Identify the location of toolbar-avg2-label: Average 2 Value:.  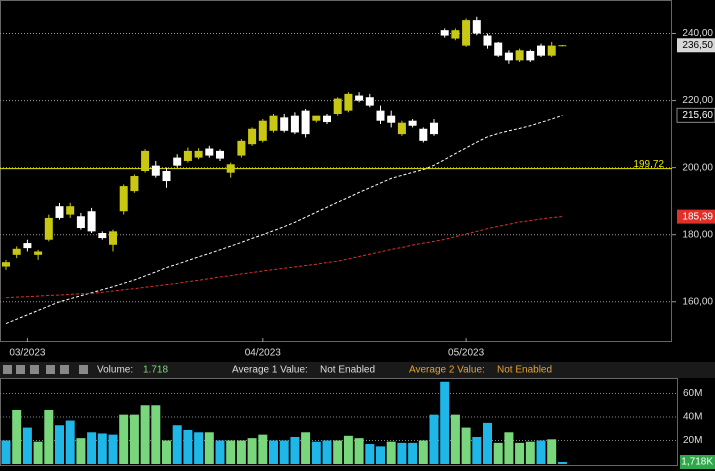
(447, 370).